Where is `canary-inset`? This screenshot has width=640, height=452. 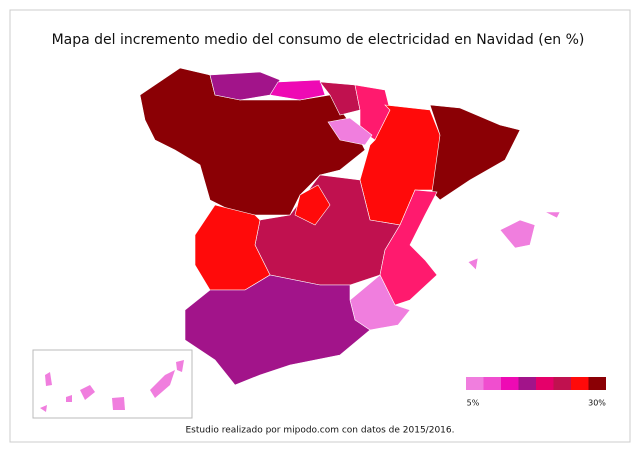 canary-inset is located at coordinates (112, 384).